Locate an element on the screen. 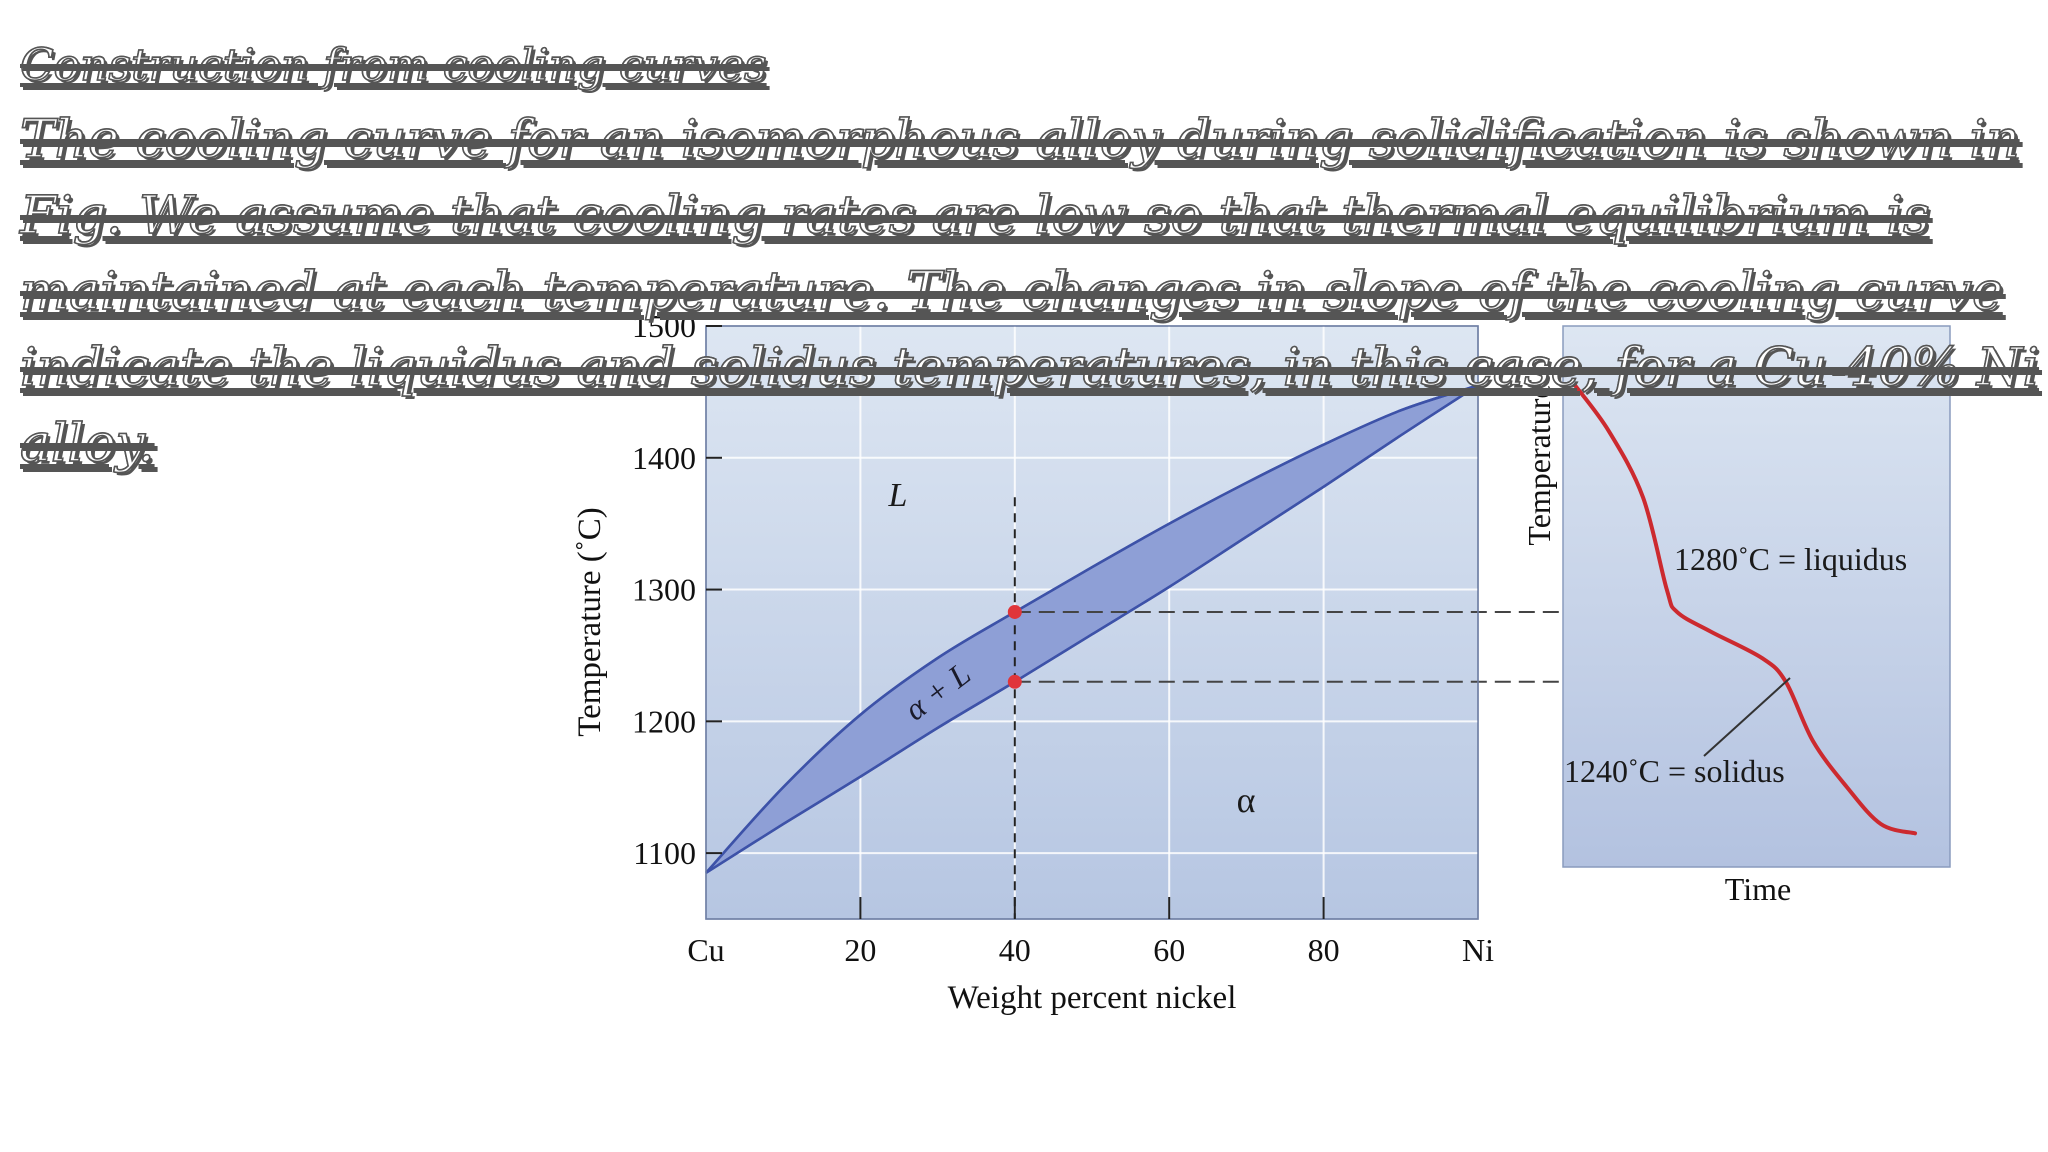  y-tick-label: 1200 is located at coordinates (664, 721).